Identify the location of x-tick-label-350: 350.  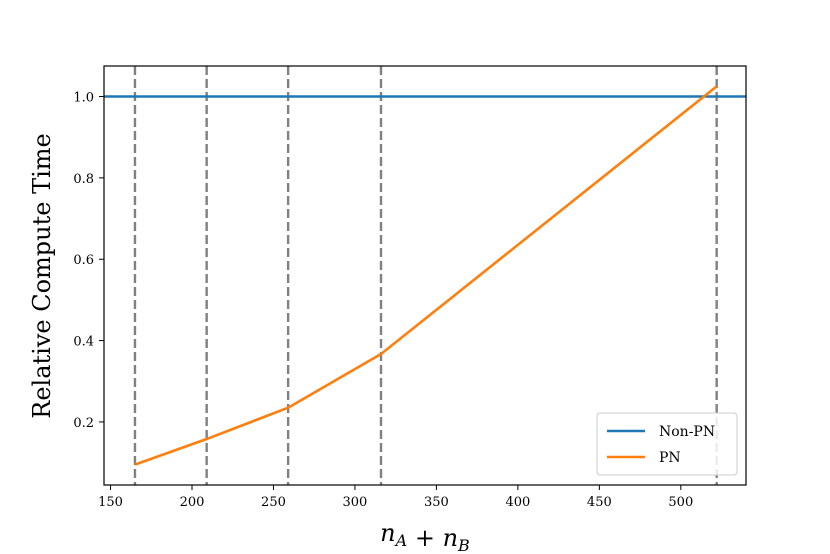
(436, 502).